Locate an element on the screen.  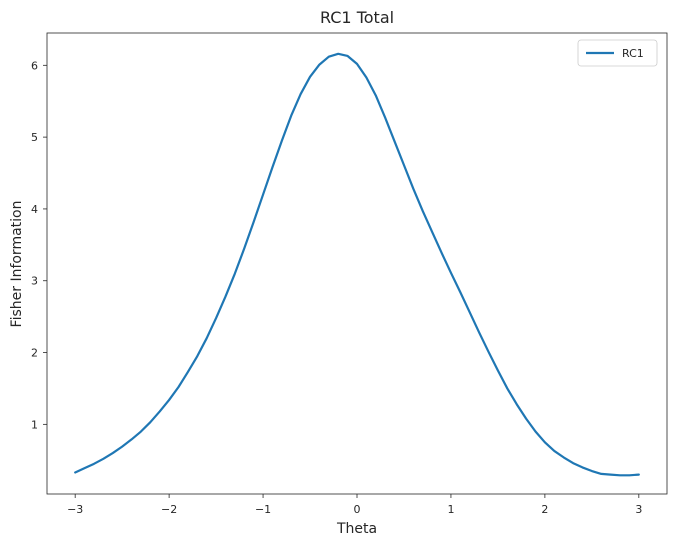
x-tick-label: 0 is located at coordinates (357, 509).